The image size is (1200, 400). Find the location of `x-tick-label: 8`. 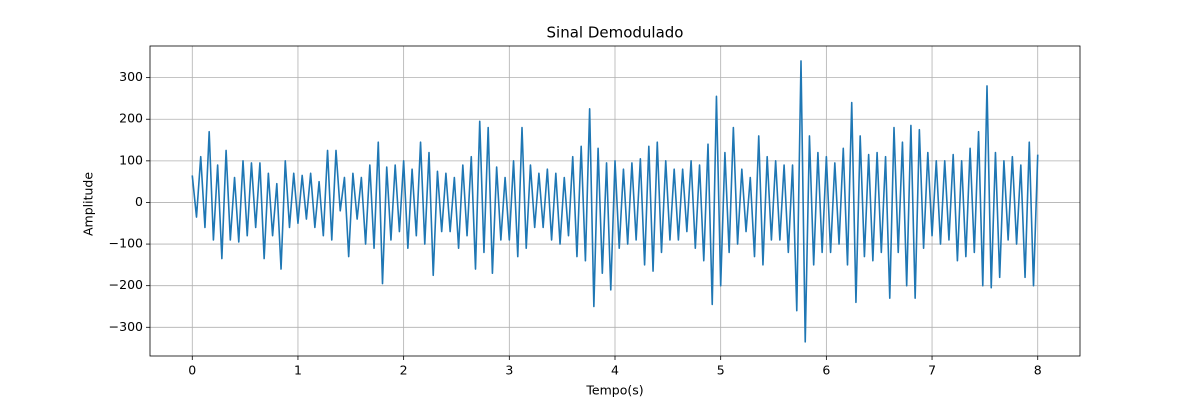

x-tick-label: 8 is located at coordinates (1038, 370).